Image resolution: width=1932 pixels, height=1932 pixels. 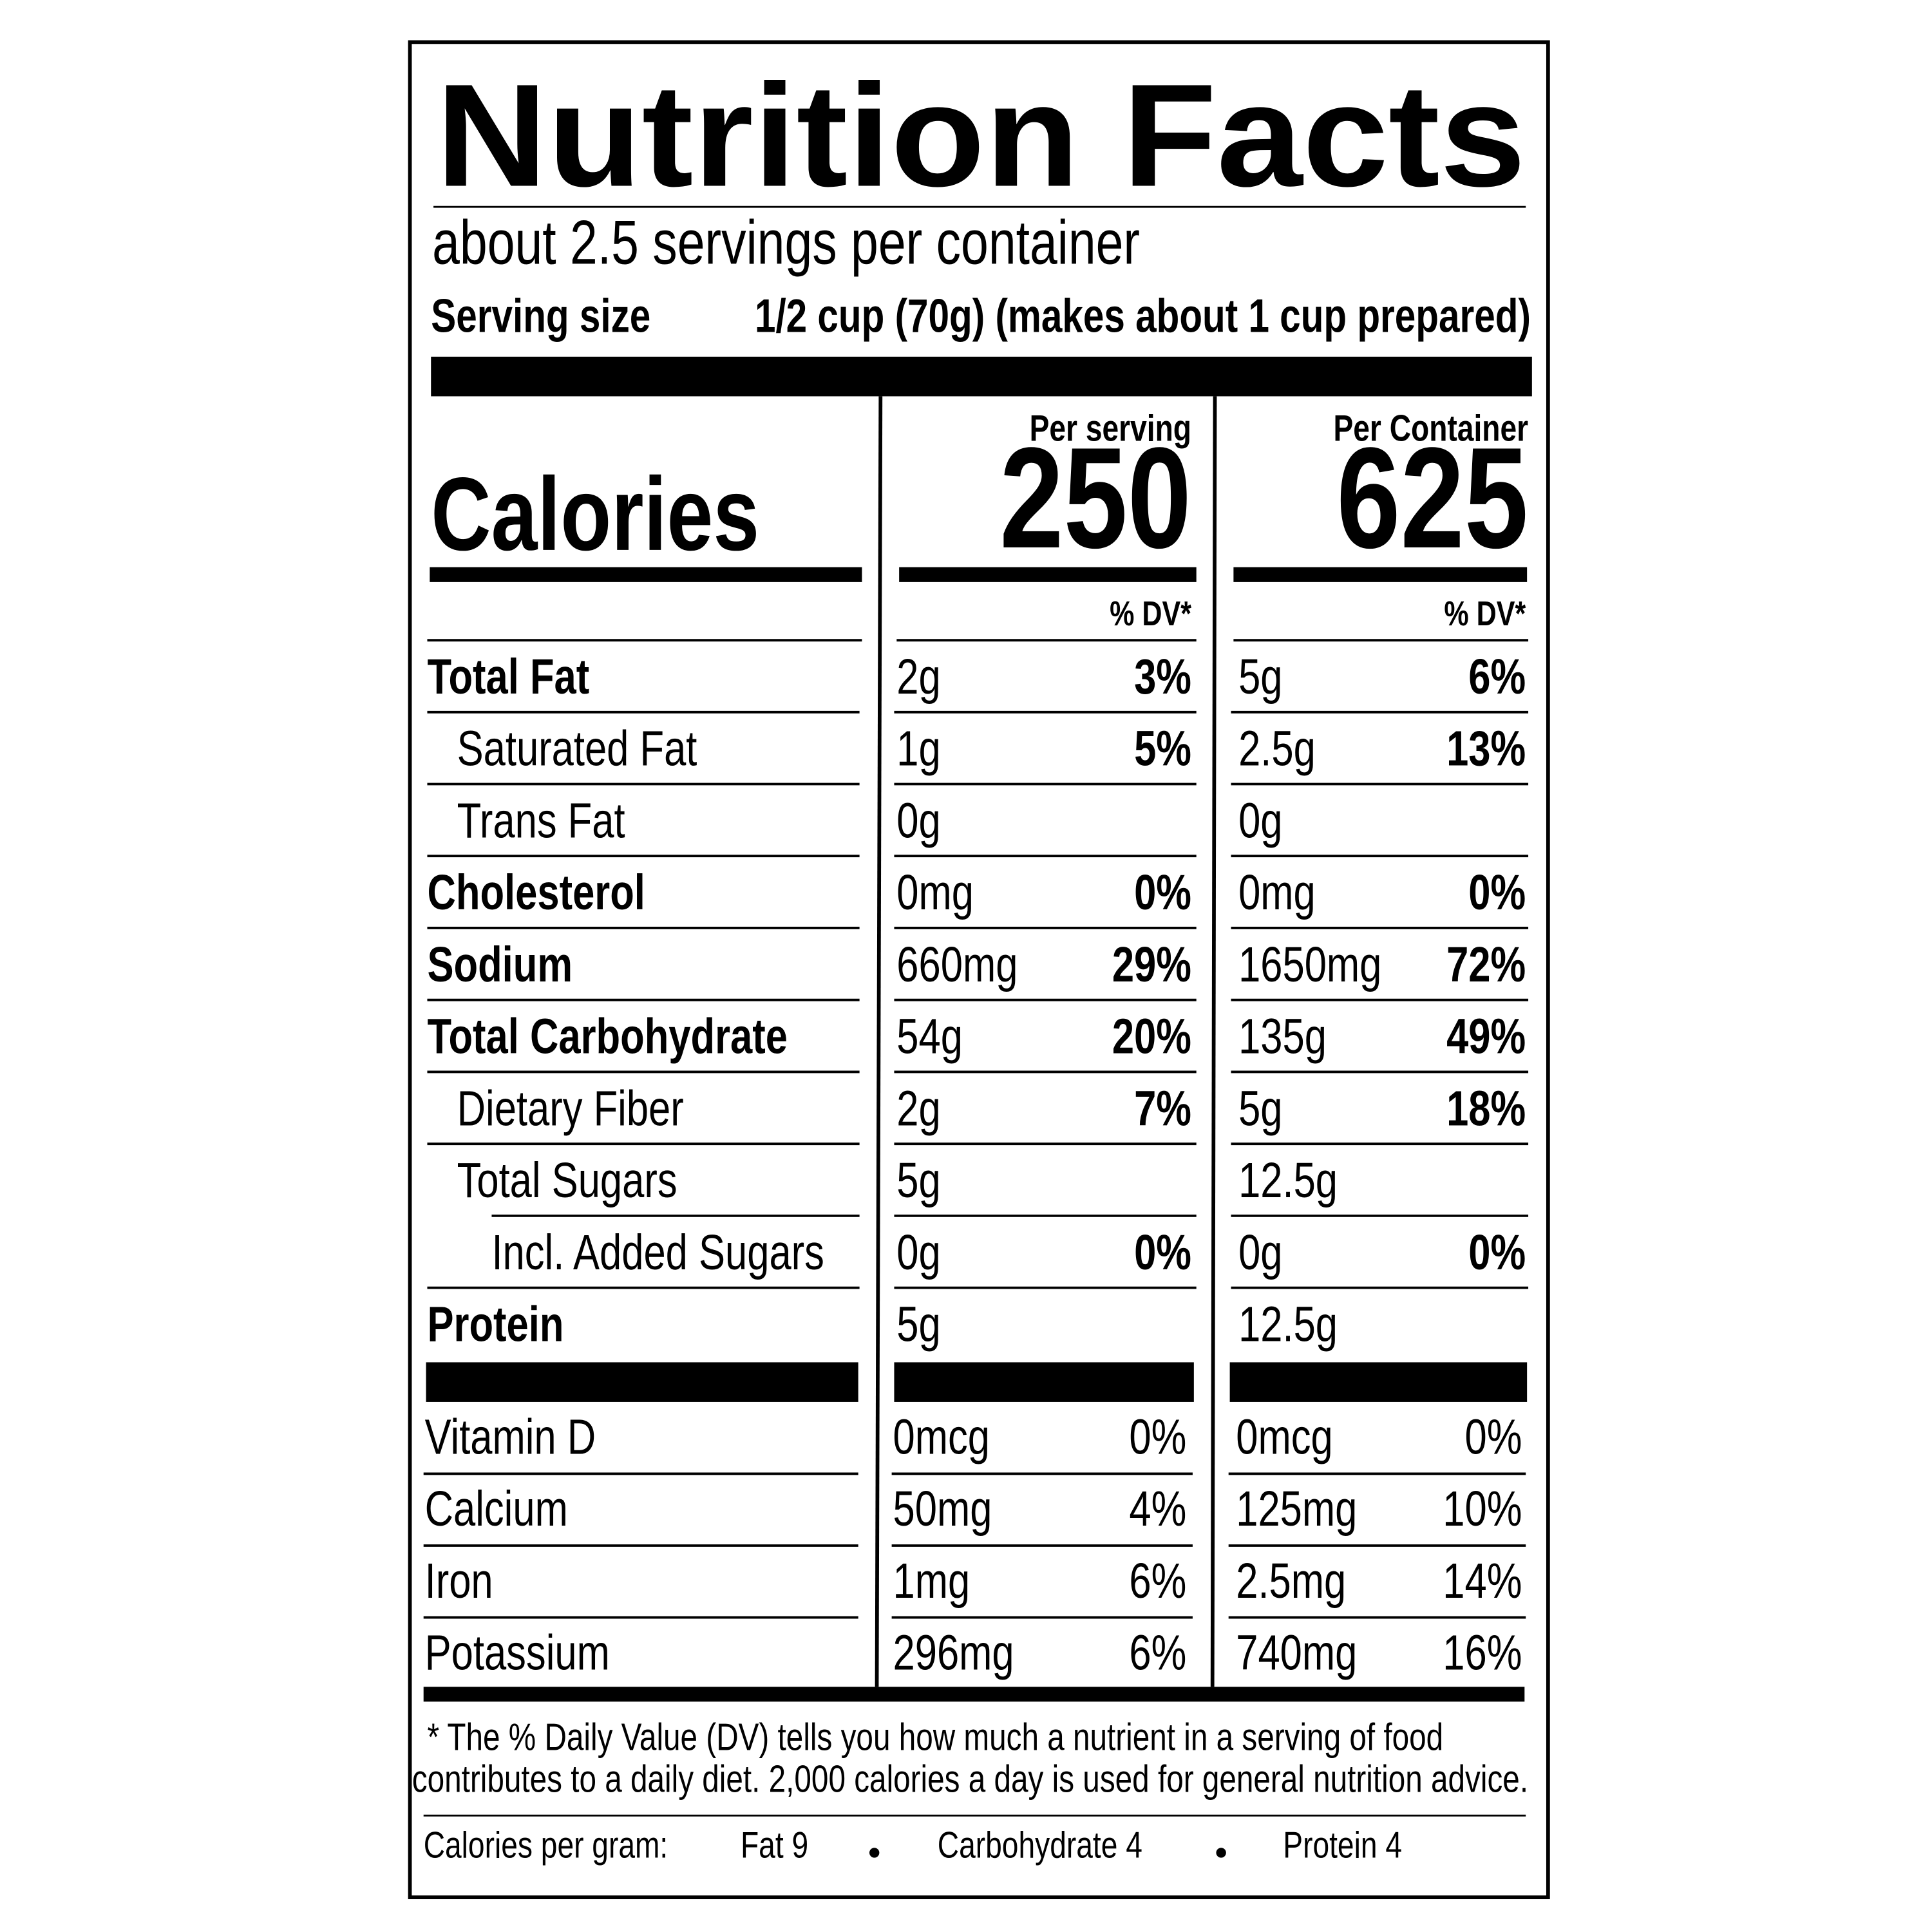 What do you see at coordinates (517, 1653) in the screenshot?
I see `vitamin-name: Potassium` at bounding box center [517, 1653].